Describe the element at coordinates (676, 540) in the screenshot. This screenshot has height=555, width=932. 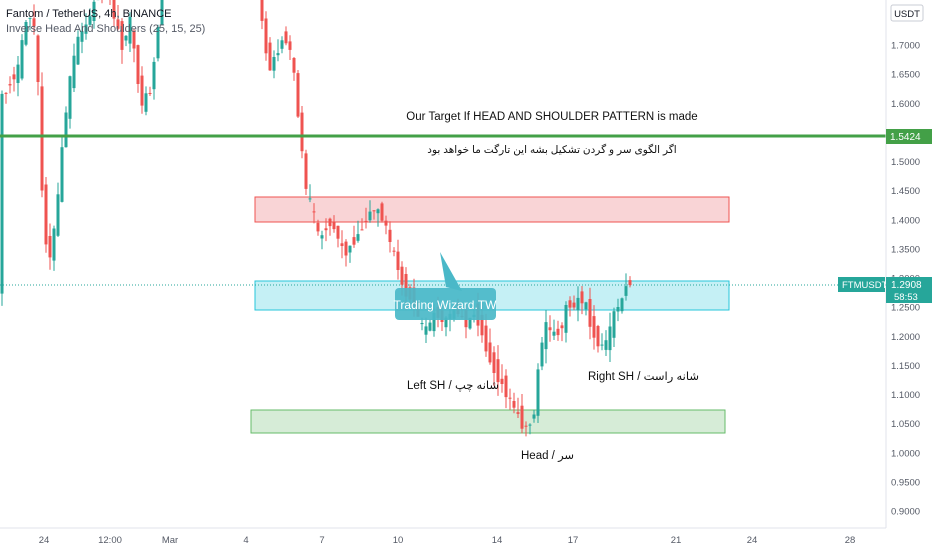
I see `x-tick-label: 21` at that location.